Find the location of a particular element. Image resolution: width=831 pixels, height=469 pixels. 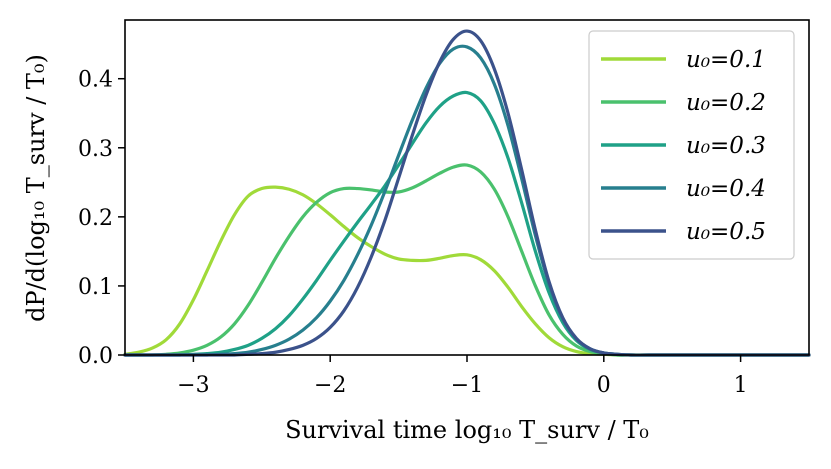

legend-label: u₀=0.5 is located at coordinates (726, 232).